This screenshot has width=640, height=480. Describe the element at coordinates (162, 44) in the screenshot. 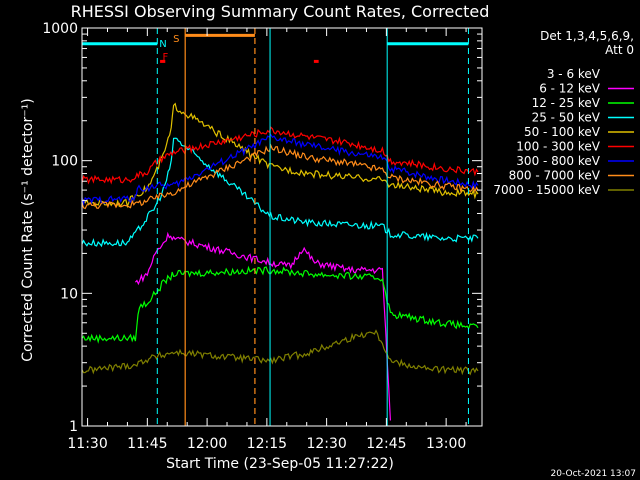

I see `marker-n: N` at that location.